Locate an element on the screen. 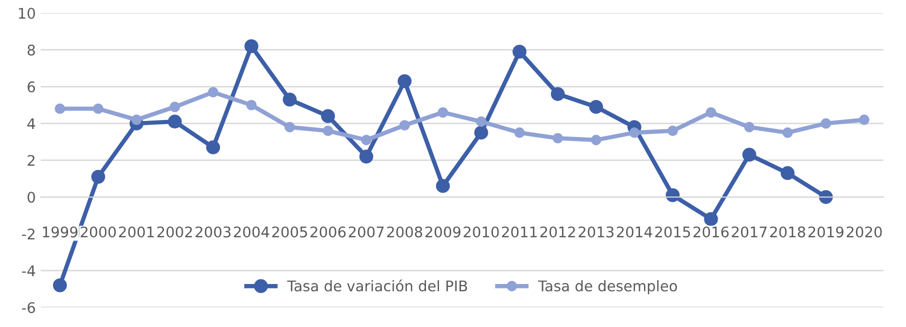  x-tick-label: 2006 is located at coordinates (328, 232).